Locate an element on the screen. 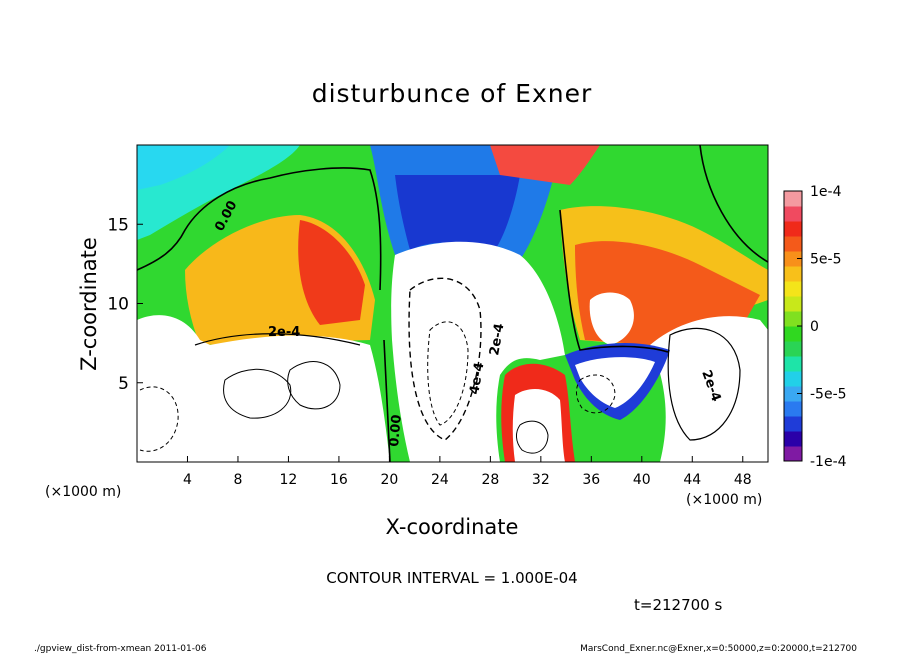  field-region-red-top is located at coordinates (545, 165).